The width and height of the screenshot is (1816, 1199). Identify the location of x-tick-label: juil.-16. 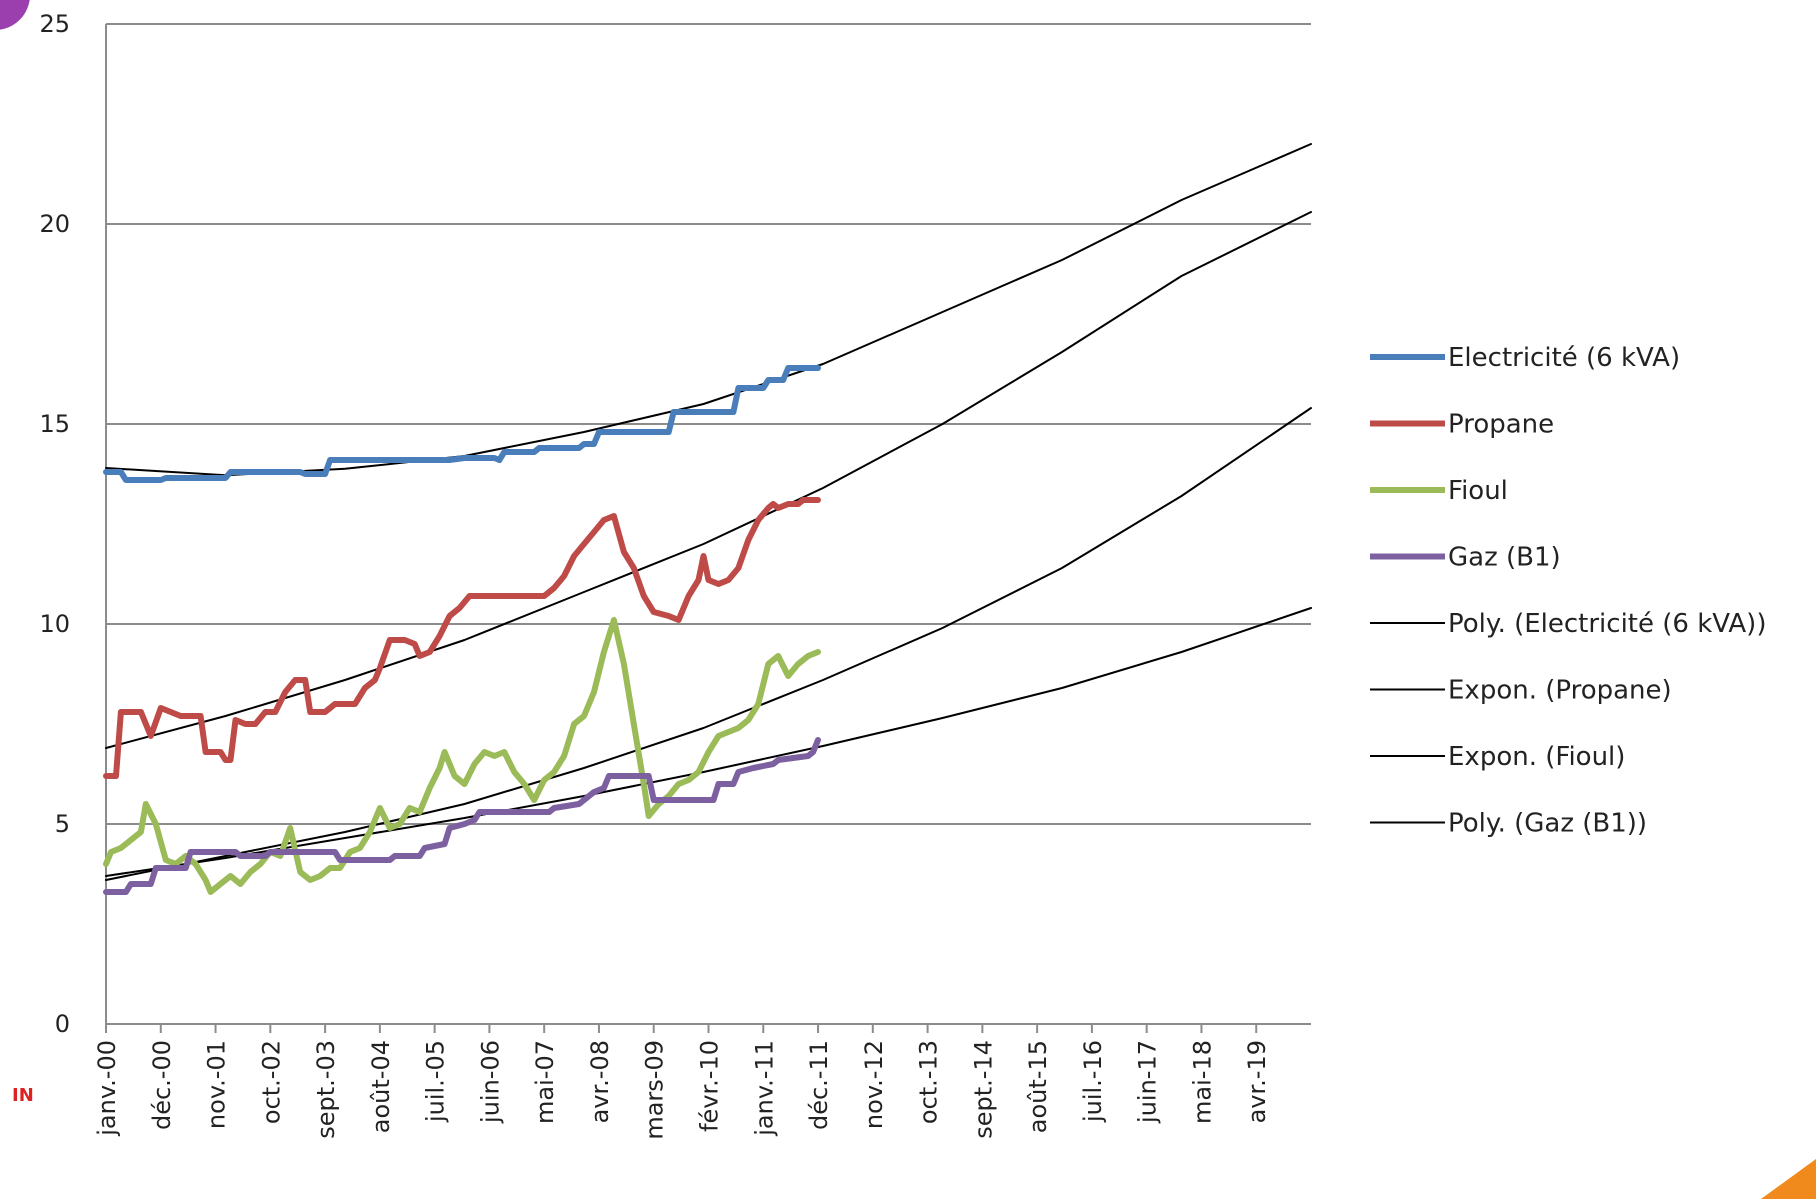
(1093, 1081).